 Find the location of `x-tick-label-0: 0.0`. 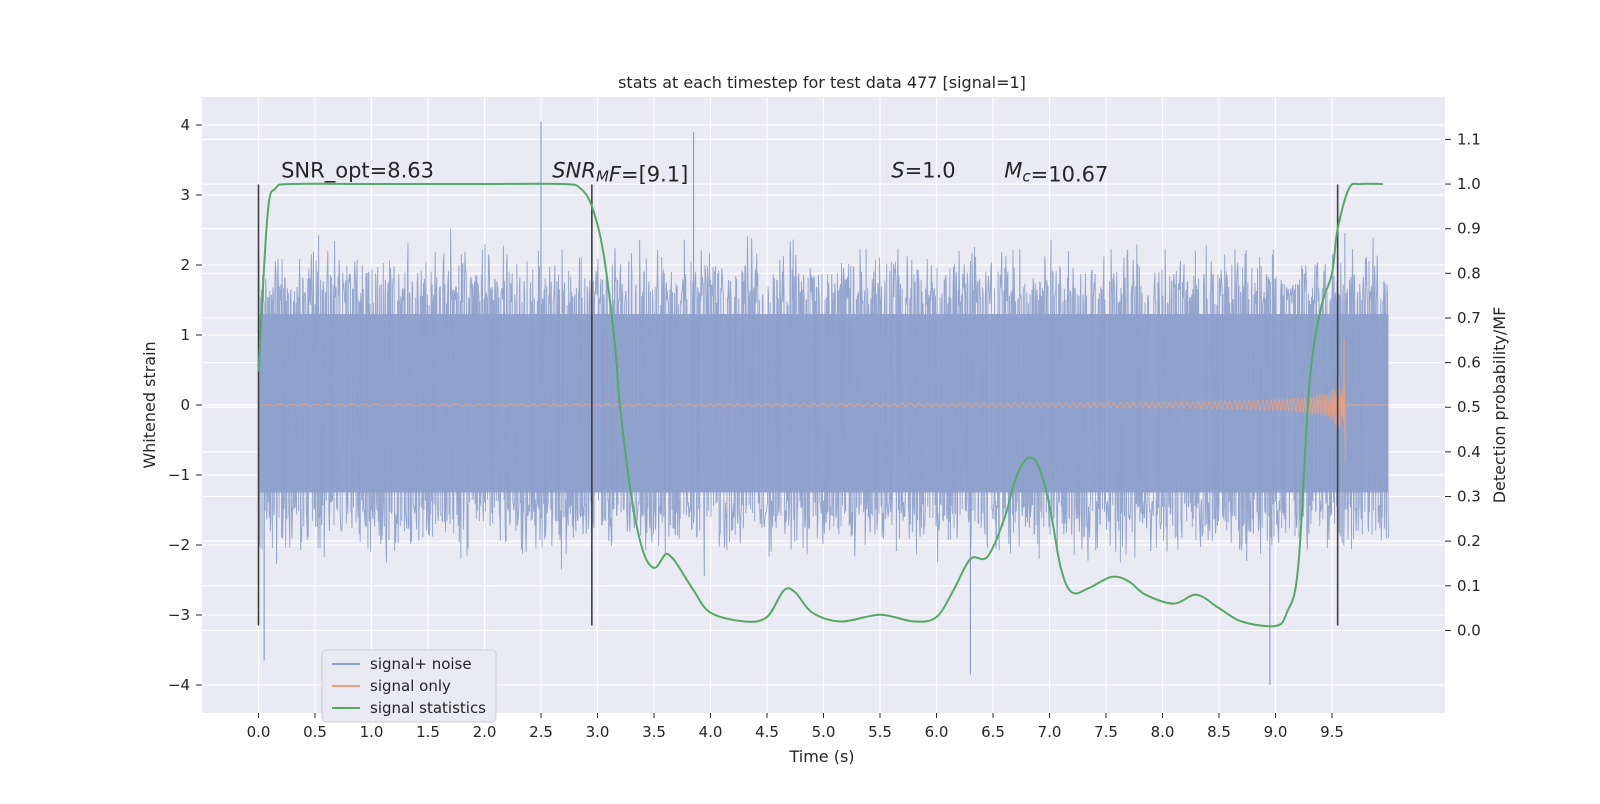

x-tick-label-0: 0.0 is located at coordinates (259, 732).